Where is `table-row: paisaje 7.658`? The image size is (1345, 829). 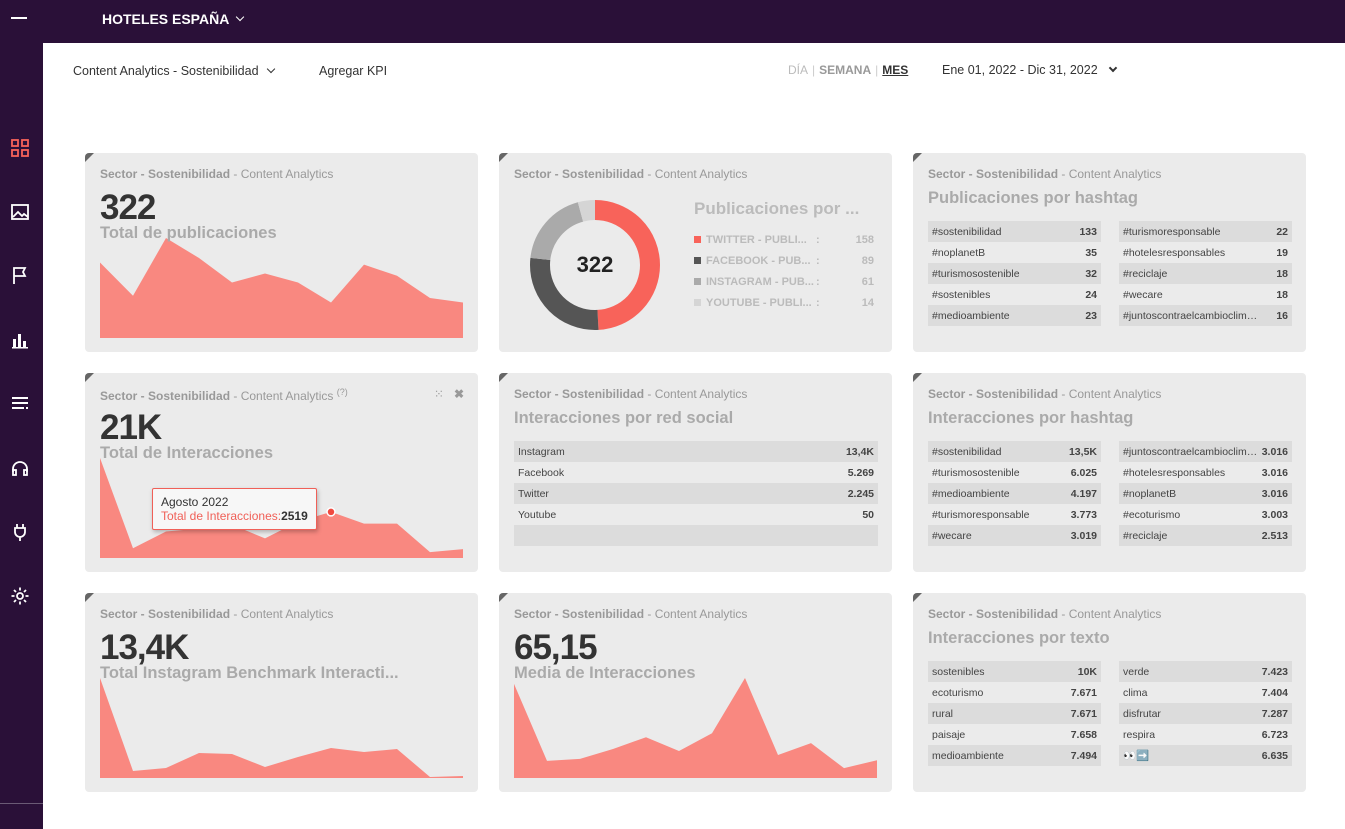
table-row: paisaje 7.658 is located at coordinates (1014, 734).